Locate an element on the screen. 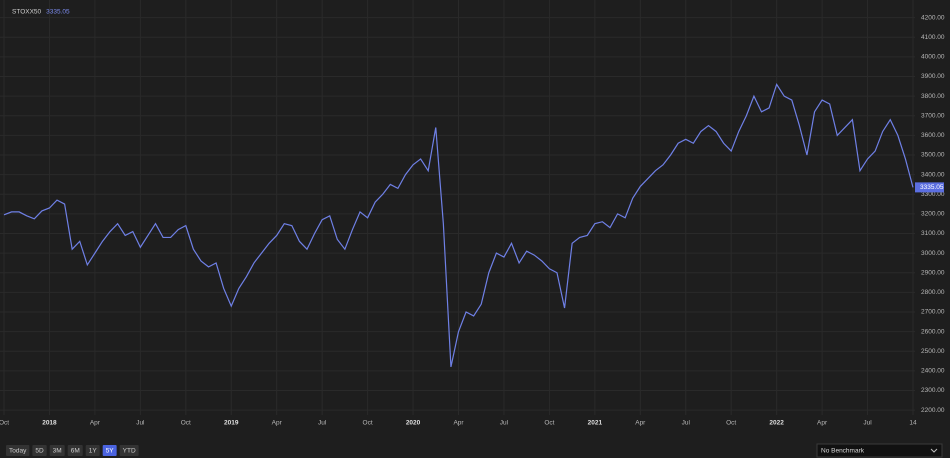  x-tick-label: 14 is located at coordinates (913, 423).